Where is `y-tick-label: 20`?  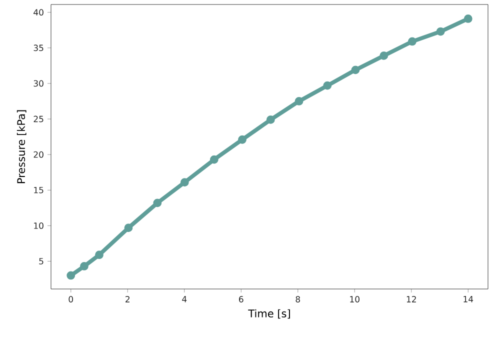
y-tick-label: 20 is located at coordinates (39, 154).